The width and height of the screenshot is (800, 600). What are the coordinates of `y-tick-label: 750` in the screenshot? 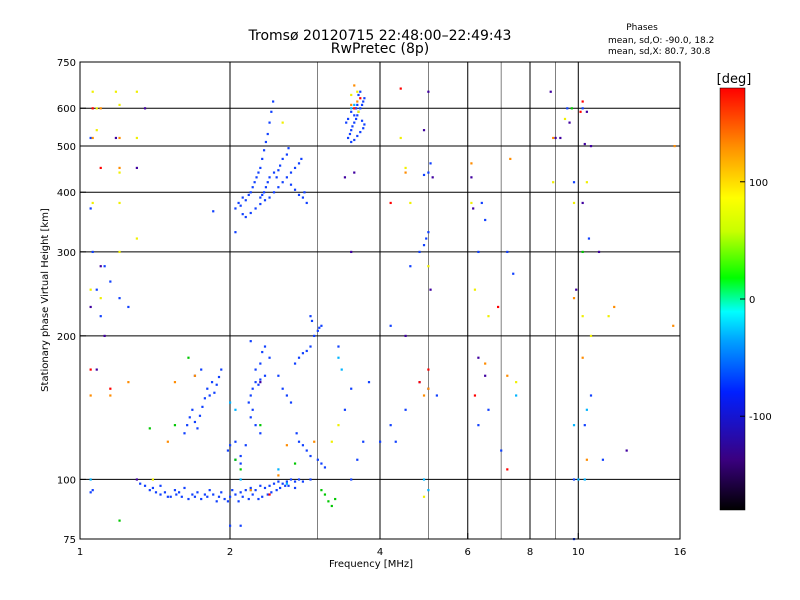 It's located at (66, 63).